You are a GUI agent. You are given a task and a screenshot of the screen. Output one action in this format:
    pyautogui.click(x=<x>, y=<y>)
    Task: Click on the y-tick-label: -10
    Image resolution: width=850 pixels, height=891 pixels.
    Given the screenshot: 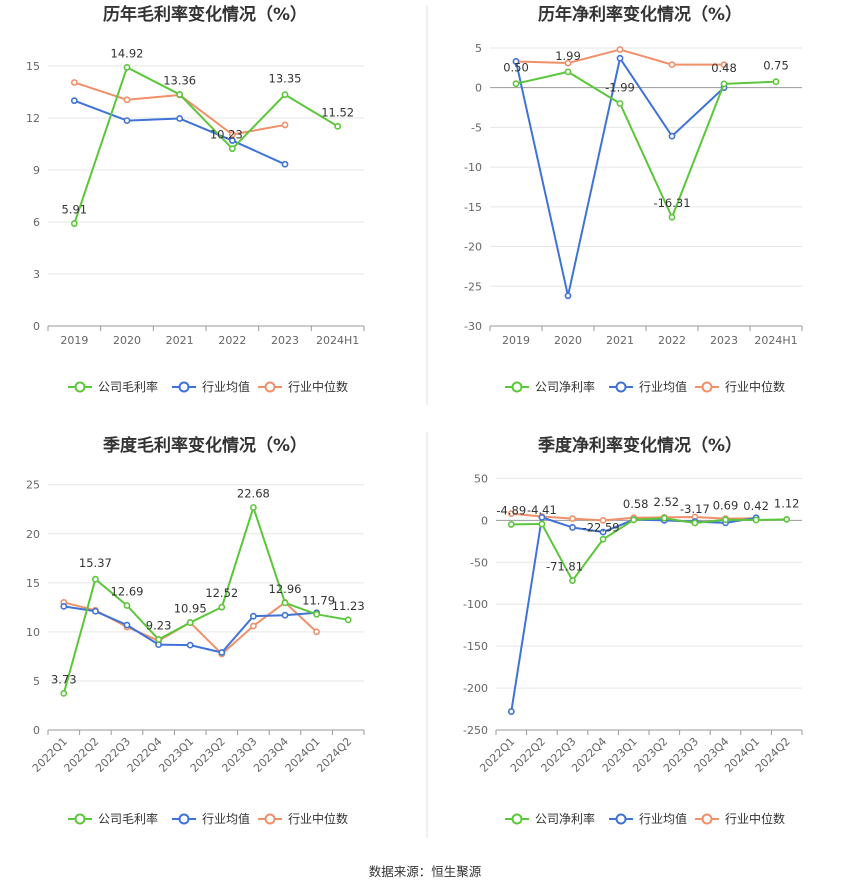 What is the action you would take?
    pyautogui.click(x=473, y=167)
    